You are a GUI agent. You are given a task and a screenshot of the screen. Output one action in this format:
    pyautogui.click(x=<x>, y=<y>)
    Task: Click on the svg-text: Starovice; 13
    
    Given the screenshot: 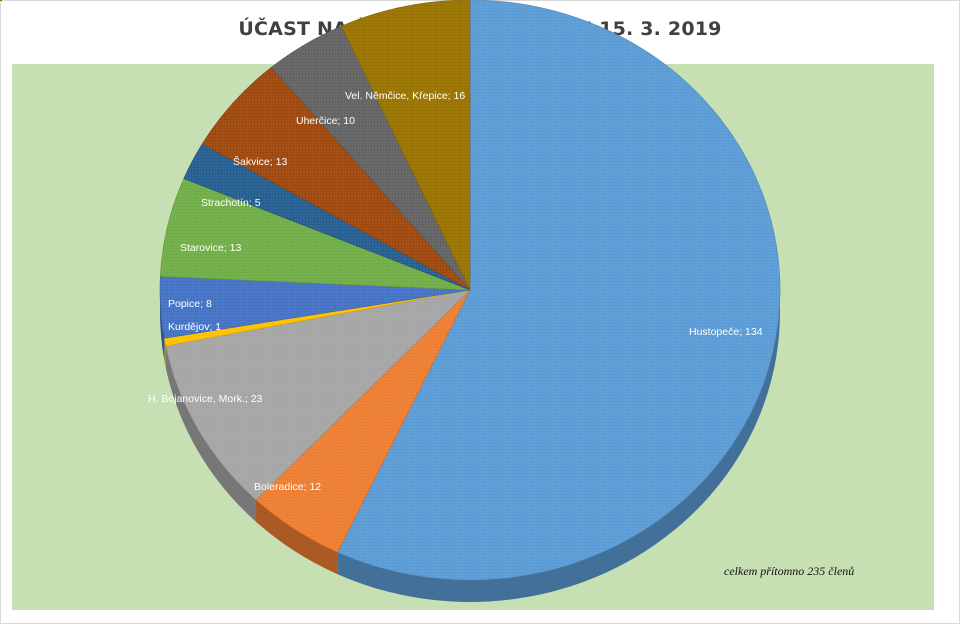 What is the action you would take?
    pyautogui.click(x=210, y=248)
    